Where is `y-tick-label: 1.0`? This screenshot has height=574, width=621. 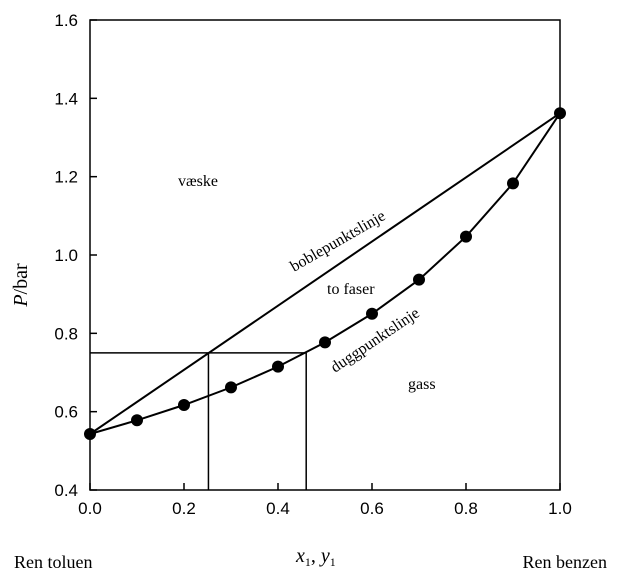 y-tick-label: 1.0 is located at coordinates (66, 255).